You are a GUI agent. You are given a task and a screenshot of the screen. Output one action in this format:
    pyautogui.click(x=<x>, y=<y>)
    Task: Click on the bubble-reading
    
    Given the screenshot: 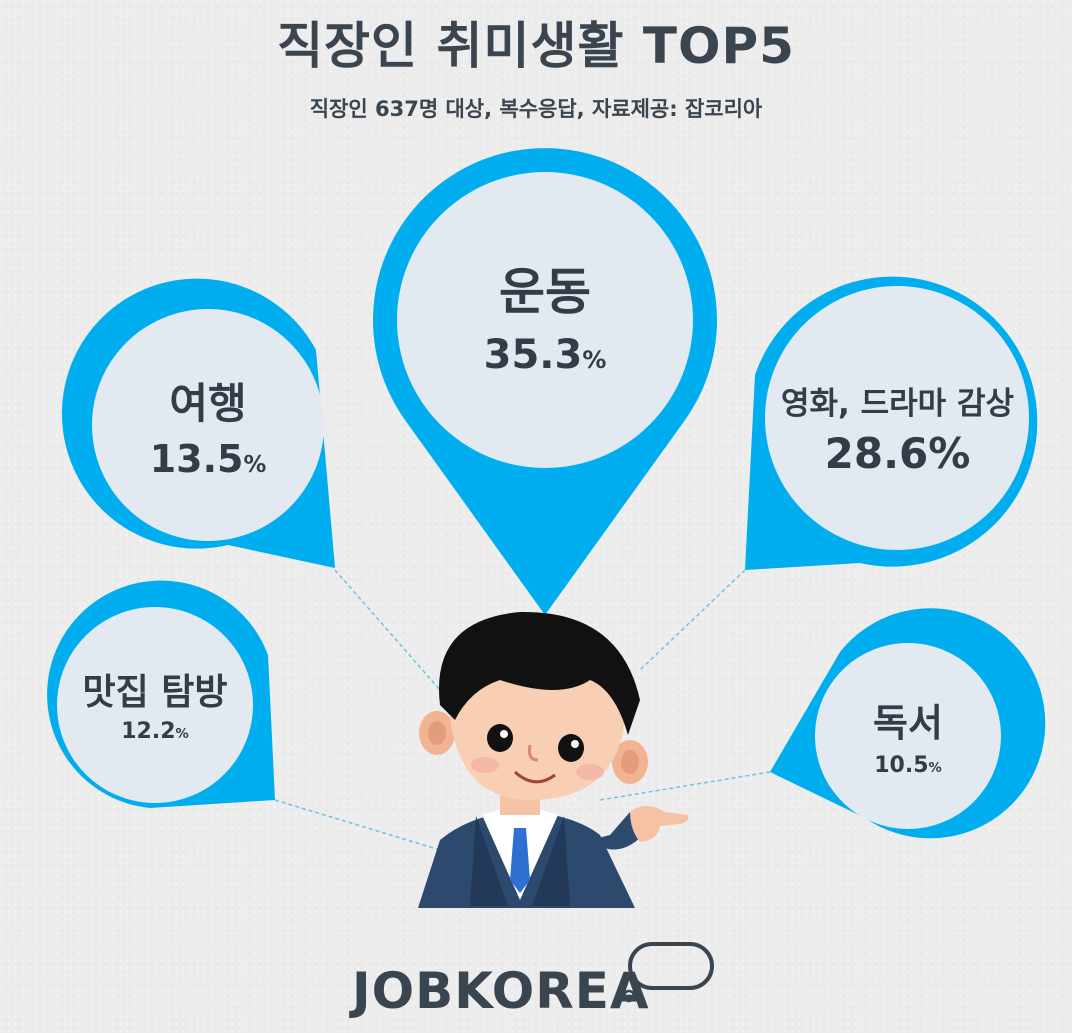 What is the action you would take?
    pyautogui.click(x=908, y=723)
    